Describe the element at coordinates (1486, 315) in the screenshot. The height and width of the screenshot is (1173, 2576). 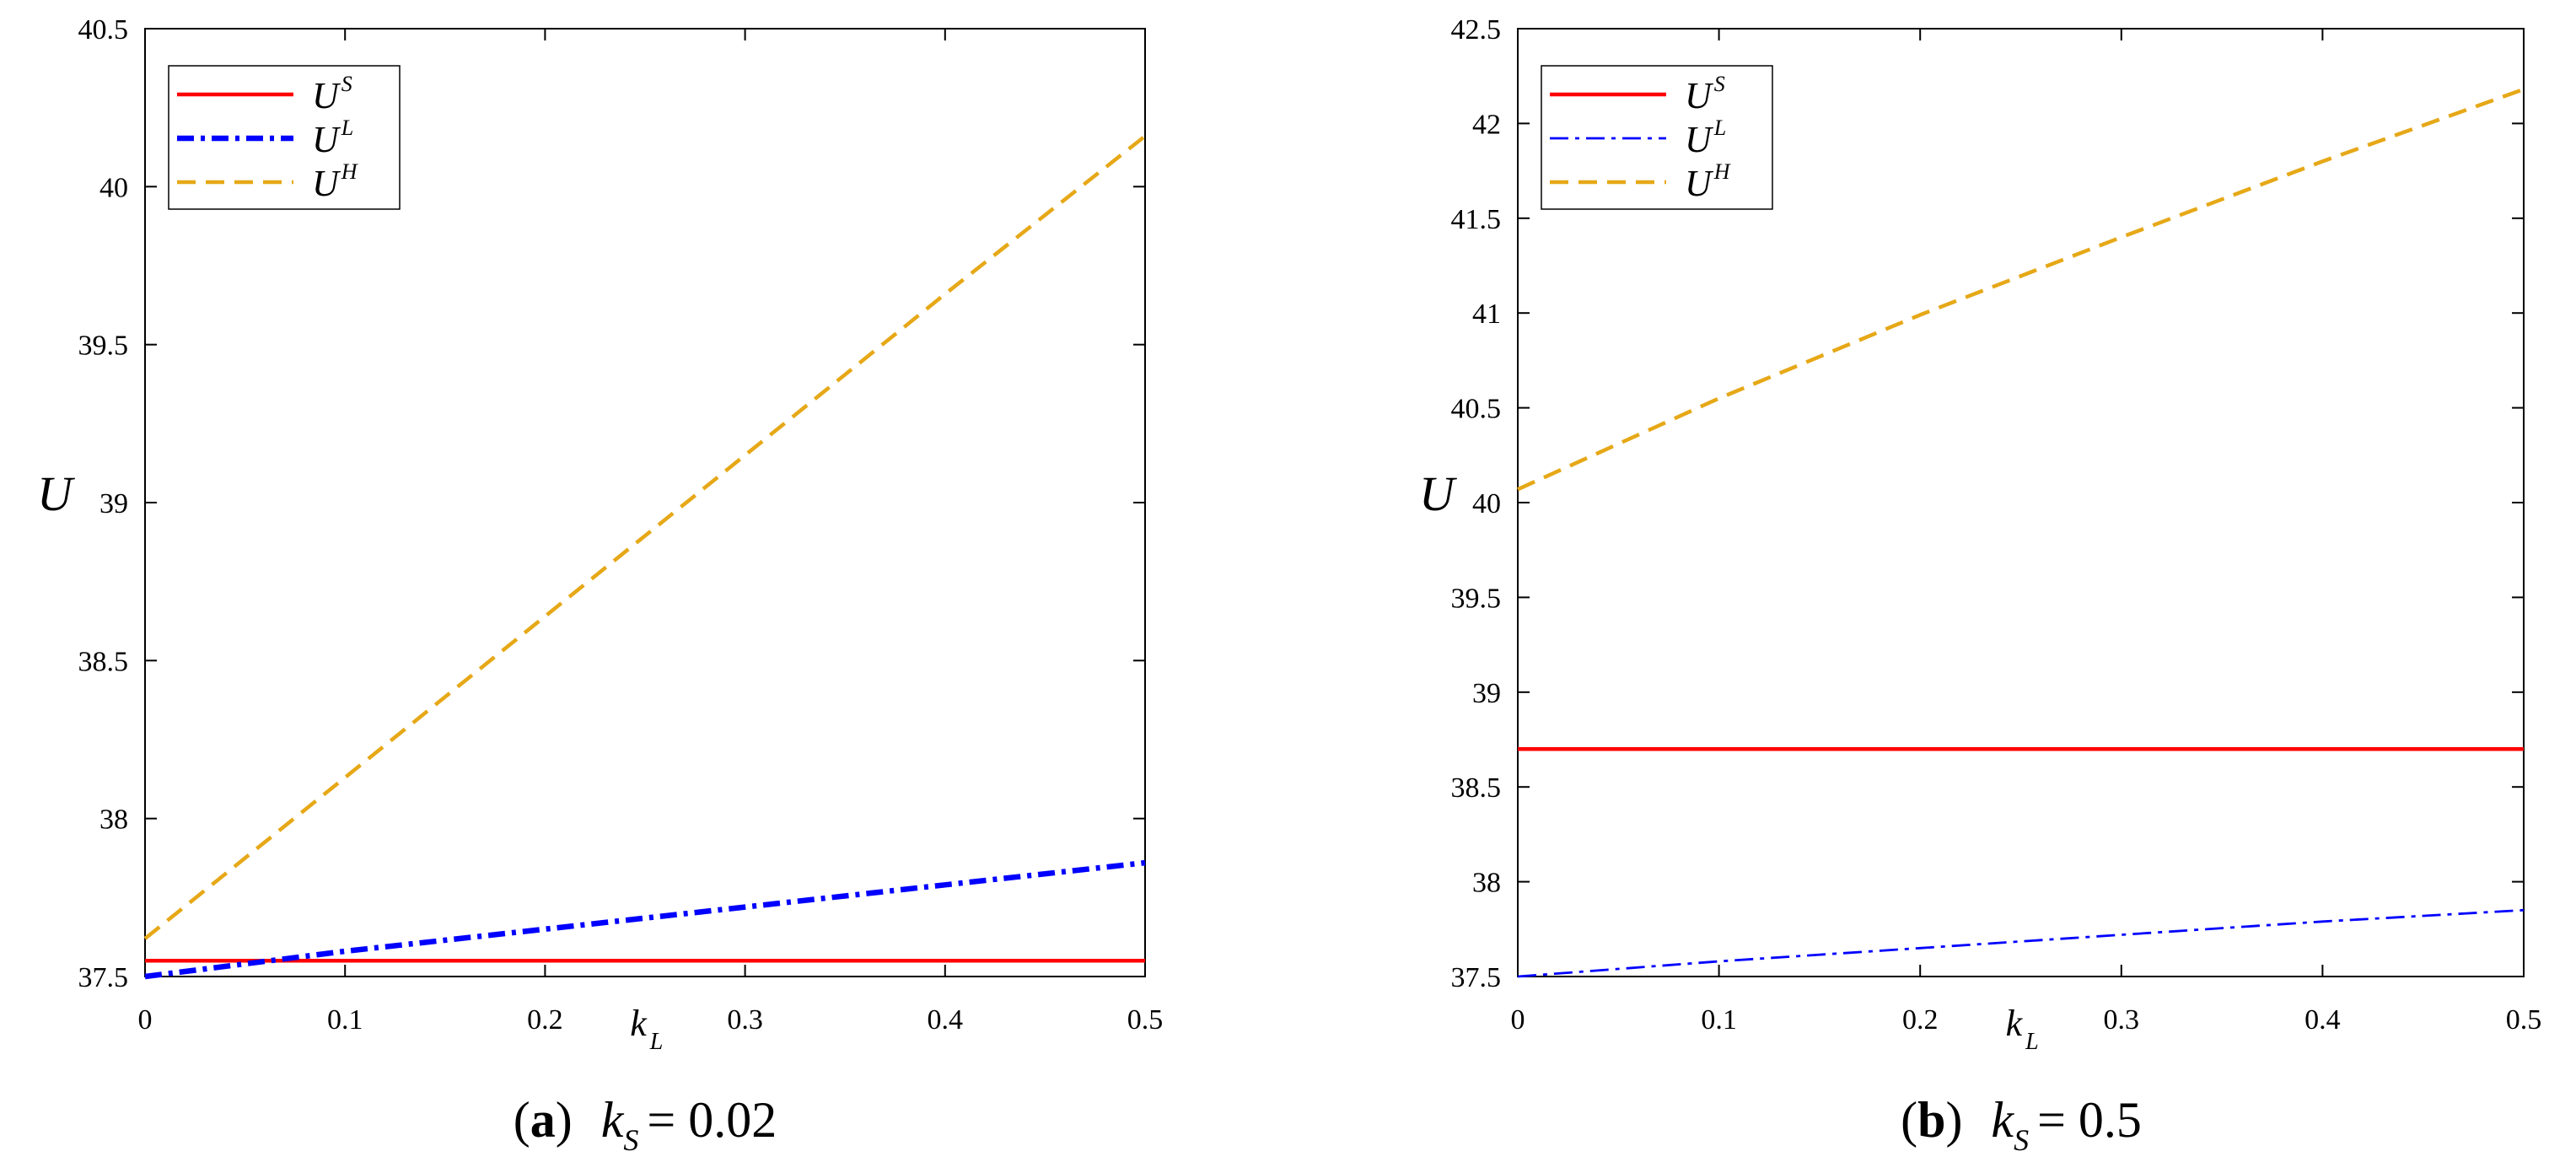
I see `y-tick-label: 41` at that location.